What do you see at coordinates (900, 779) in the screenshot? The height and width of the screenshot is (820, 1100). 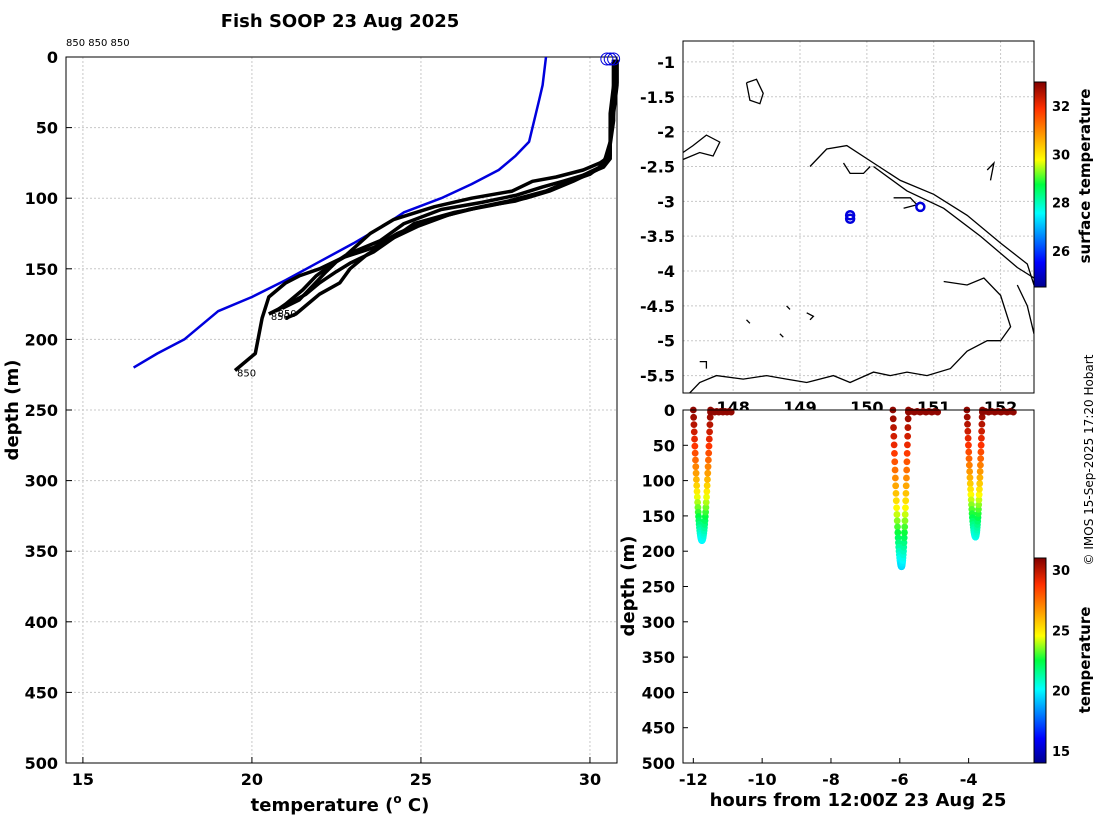 I see `section-x-tick-label: -6` at bounding box center [900, 779].